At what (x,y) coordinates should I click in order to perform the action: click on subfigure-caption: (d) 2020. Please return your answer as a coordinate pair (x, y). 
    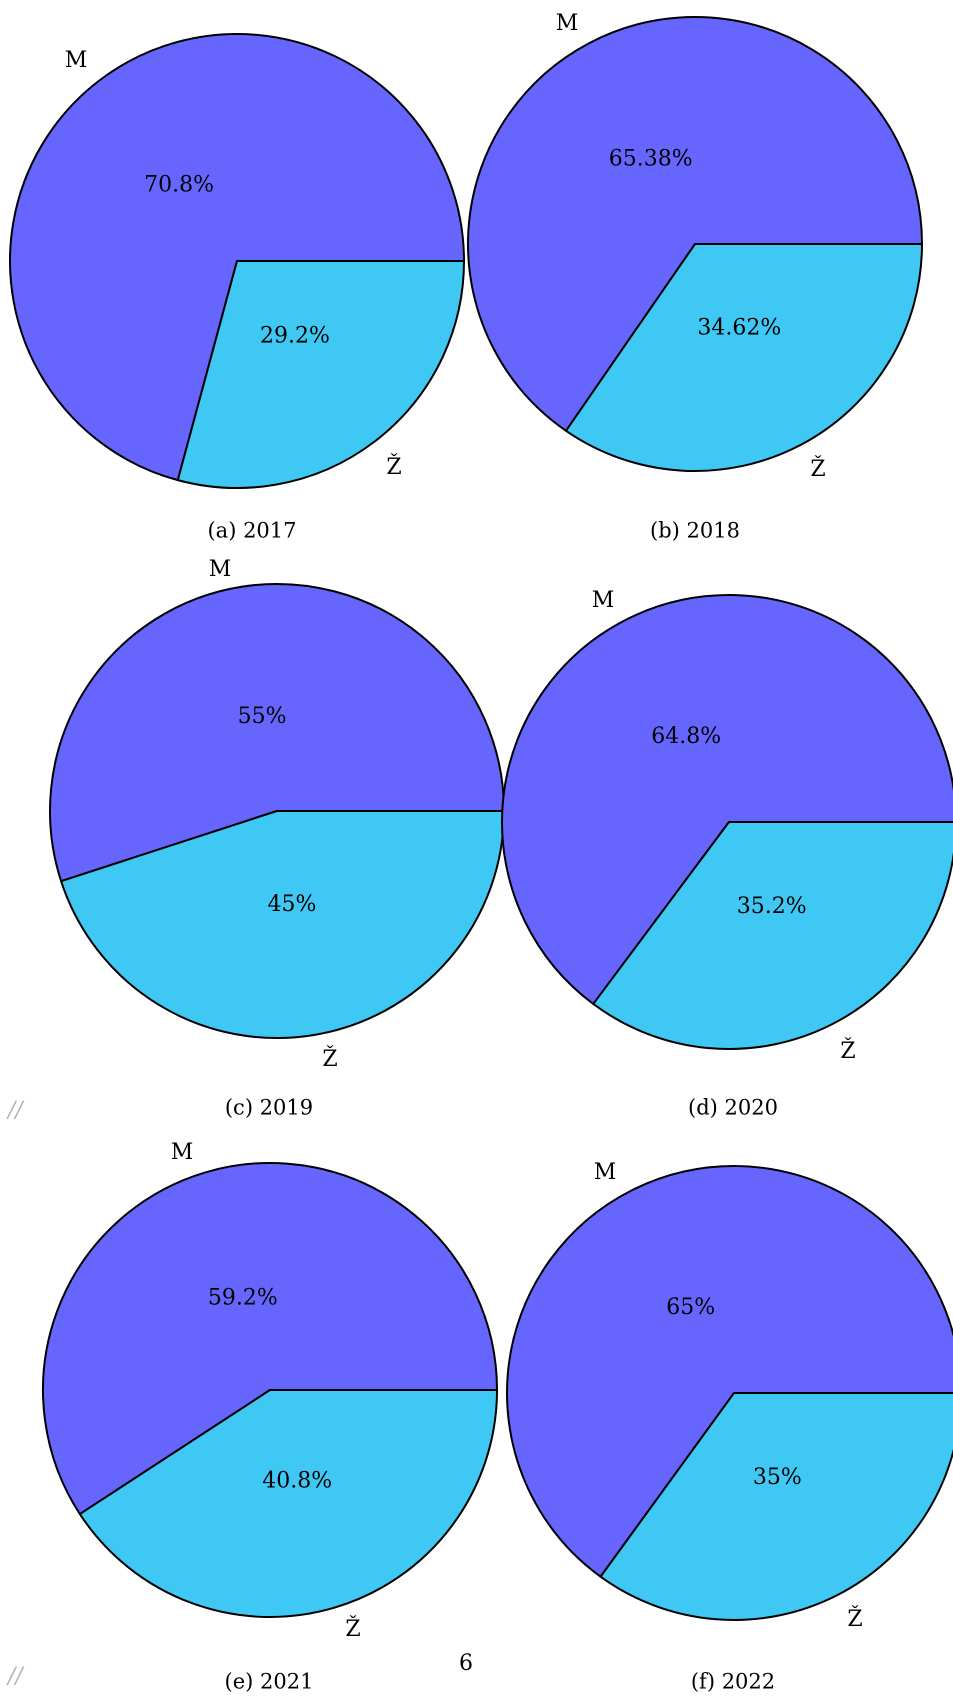
    Looking at the image, I should click on (733, 1108).